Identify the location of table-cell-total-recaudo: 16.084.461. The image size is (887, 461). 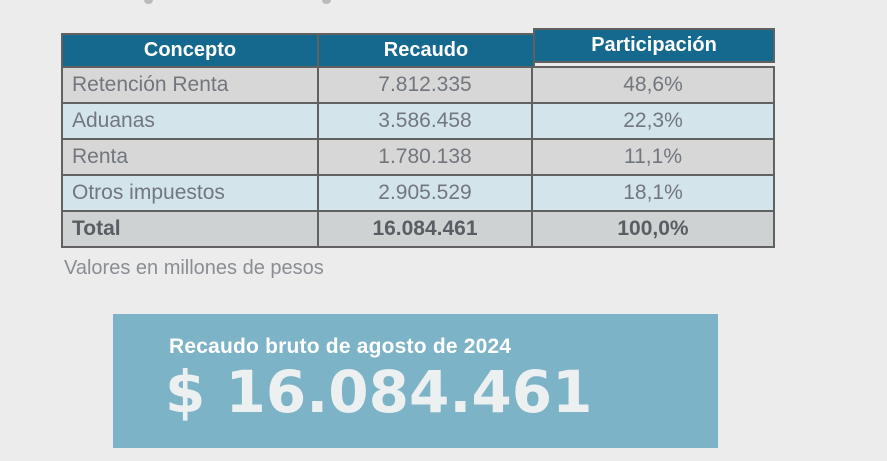
(425, 229).